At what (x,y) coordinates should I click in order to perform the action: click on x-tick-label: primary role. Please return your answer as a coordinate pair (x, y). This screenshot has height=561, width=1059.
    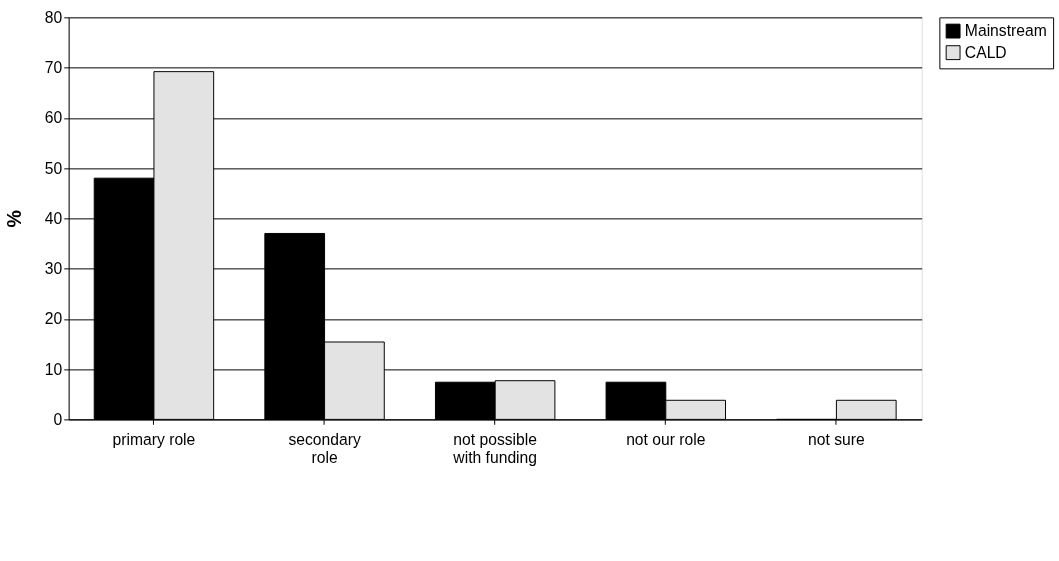
    Looking at the image, I should click on (154, 440).